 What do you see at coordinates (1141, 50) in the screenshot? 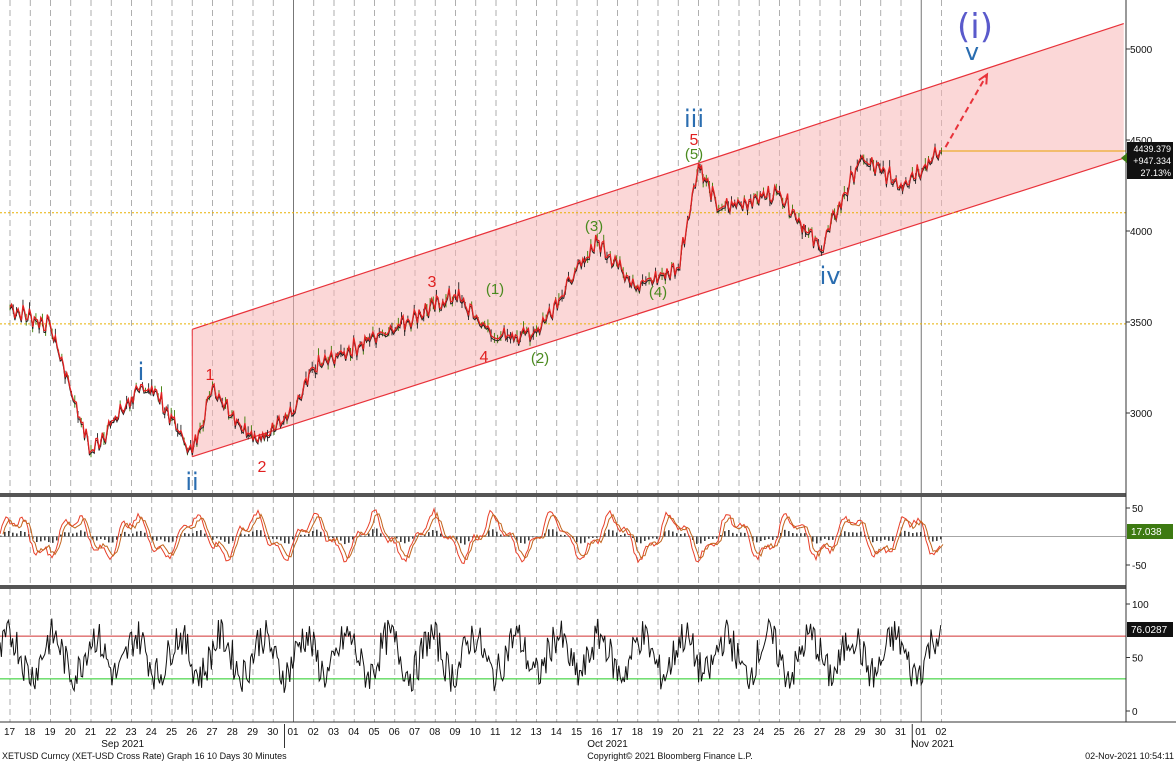
I see `price-y-tick-label: 5000` at bounding box center [1141, 50].